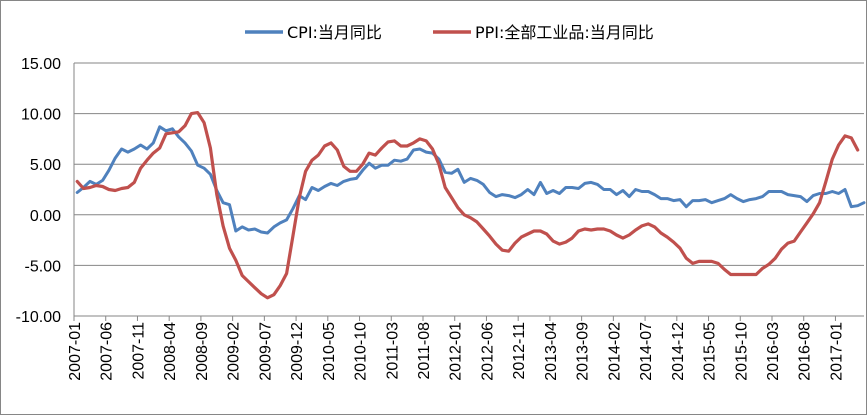 This screenshot has height=415, width=867. What do you see at coordinates (456, 351) in the screenshot?
I see `x-tick-label: 2012-01` at bounding box center [456, 351].